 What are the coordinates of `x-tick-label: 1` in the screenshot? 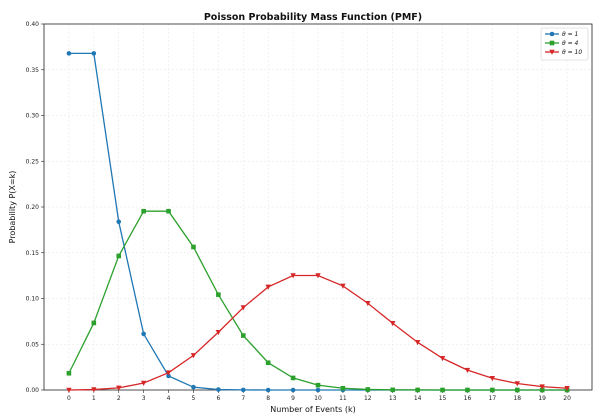 It's located at (94, 398).